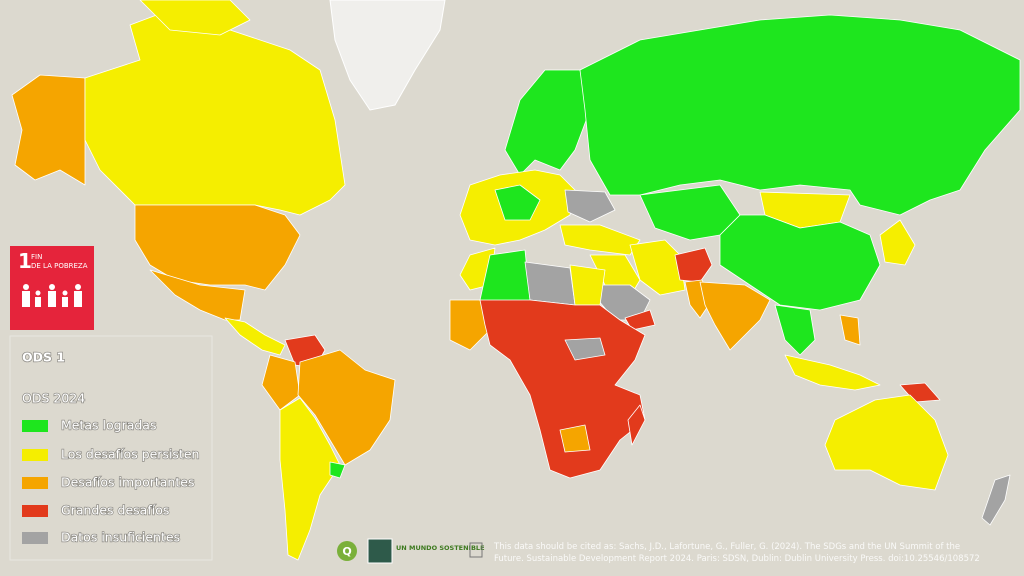 This screenshot has width=1024, height=576. I want to click on legend-label: Metas logradas, so click(108, 425).